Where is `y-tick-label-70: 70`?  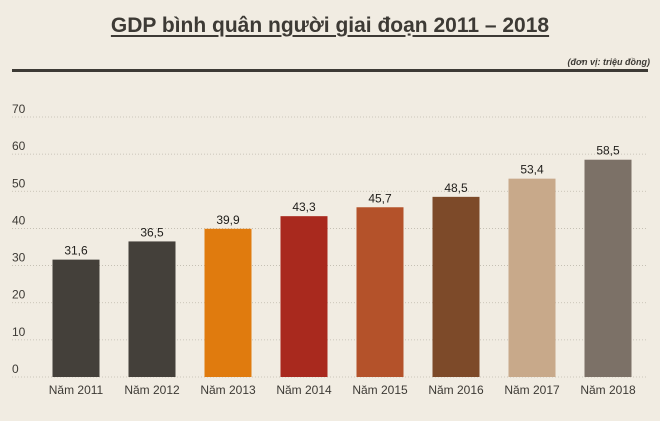
y-tick-label-70: 70 is located at coordinates (19, 109).